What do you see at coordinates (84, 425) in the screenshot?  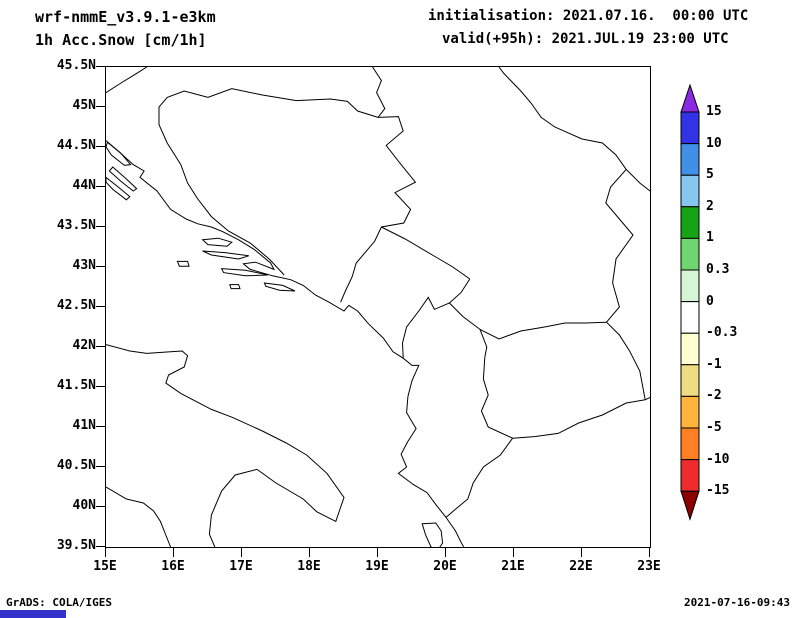 I see `y-axis-tick-label: 41N` at bounding box center [84, 425].